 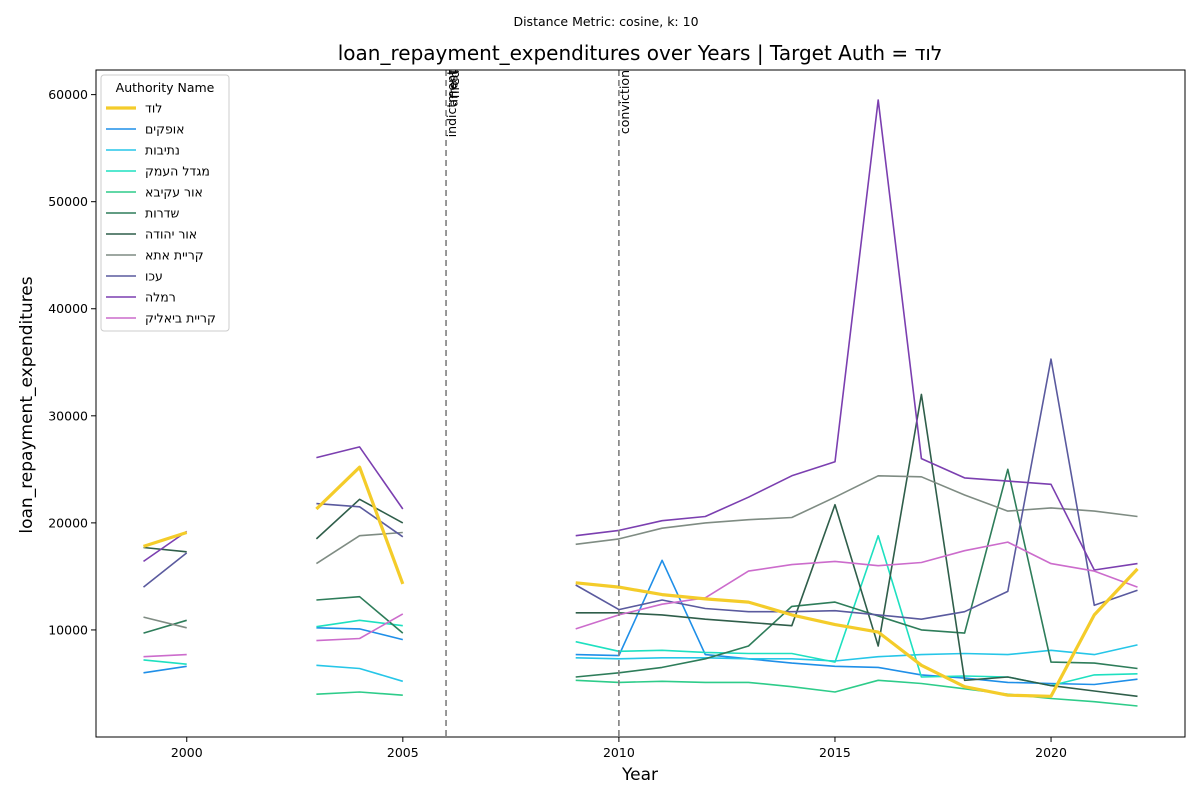 What do you see at coordinates (180, 318) in the screenshot?
I see `legend-label-קריית-ביאליק: קריית ביאליק` at bounding box center [180, 318].